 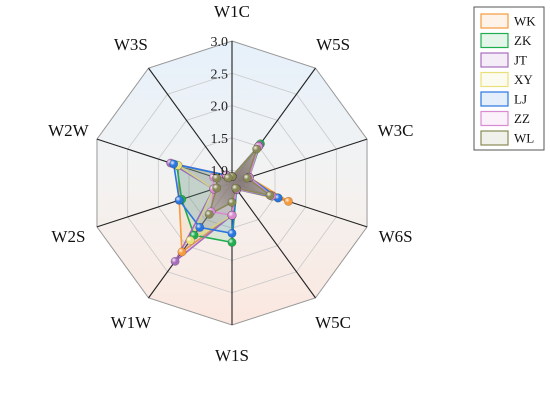 What do you see at coordinates (396, 236) in the screenshot?
I see `category-label-w6s: W6S` at bounding box center [396, 236].